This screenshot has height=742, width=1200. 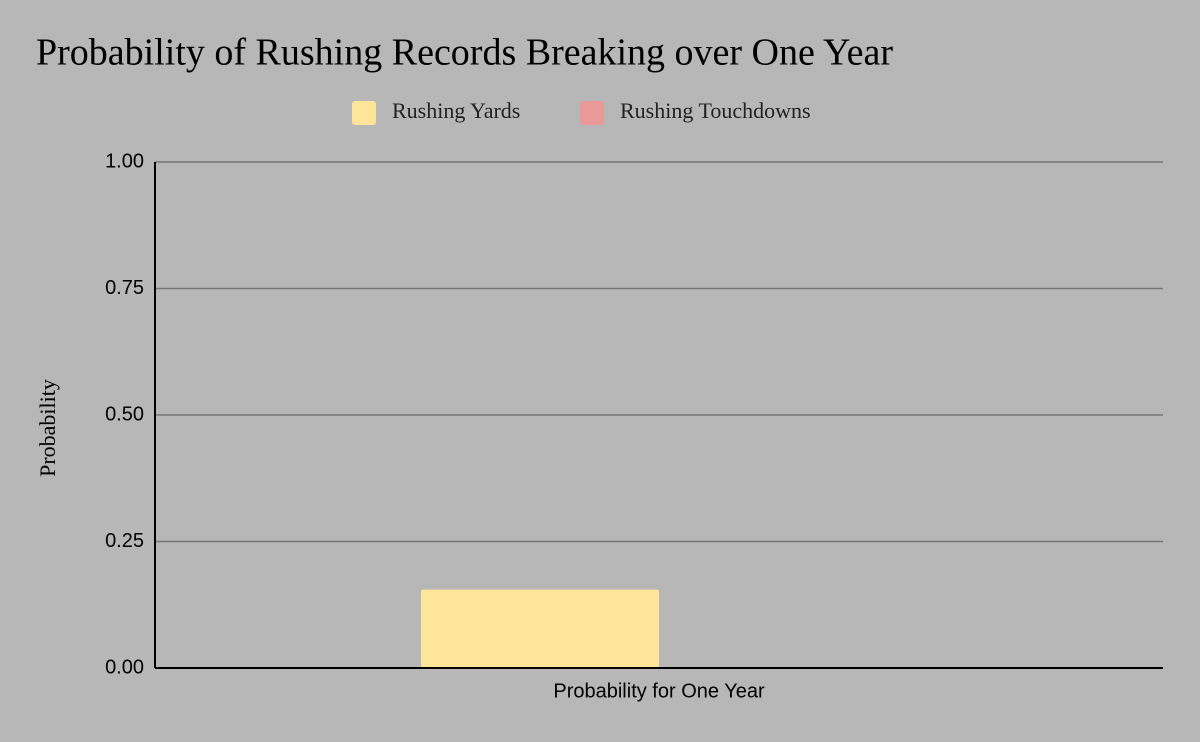 I want to click on y-tick-label: 0.00, so click(x=124, y=667).